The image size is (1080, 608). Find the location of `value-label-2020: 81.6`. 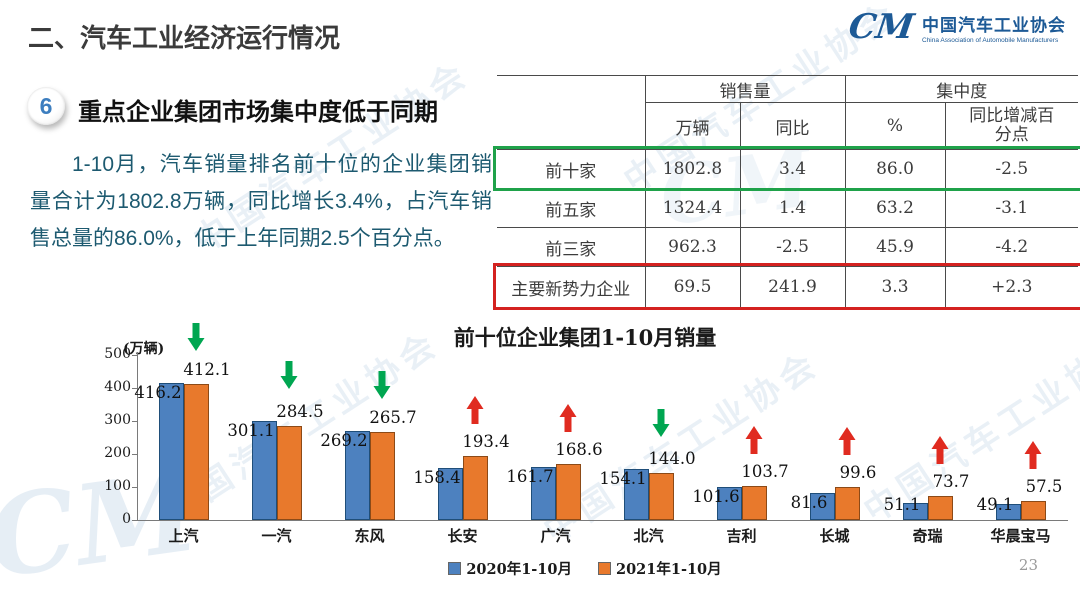

value-label-2020: 81.6 is located at coordinates (809, 503).